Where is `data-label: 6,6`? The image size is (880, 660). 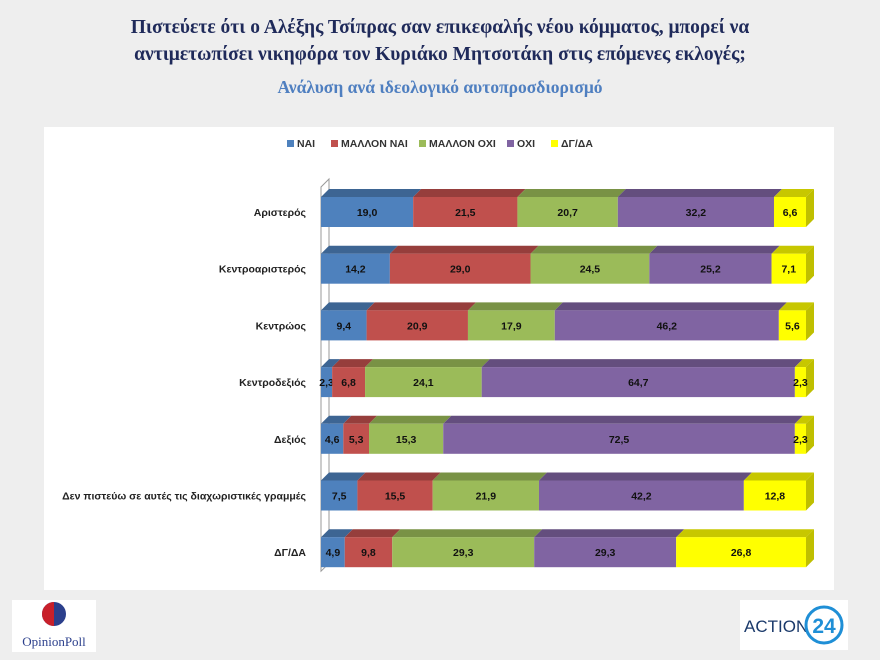 data-label: 6,6 is located at coordinates (790, 213).